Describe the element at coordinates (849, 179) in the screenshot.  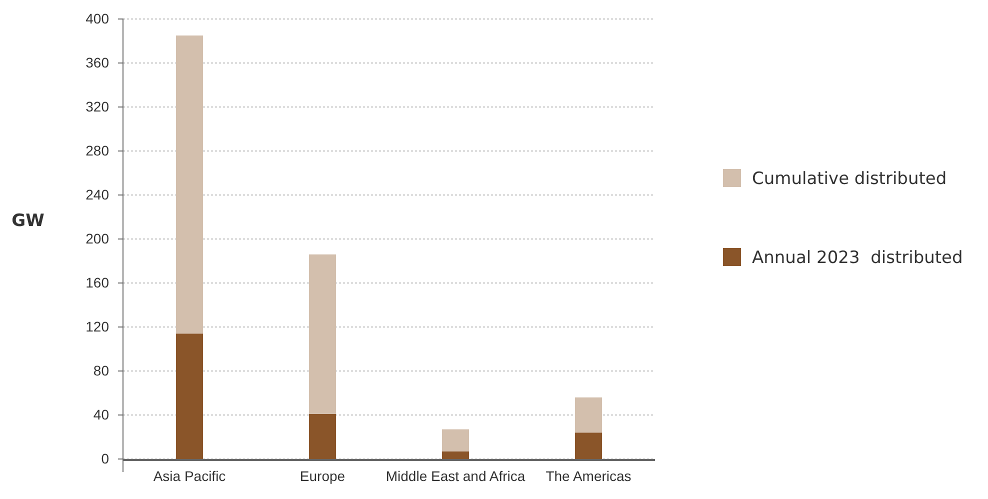
I see `legend-label: Cumulative distributed` at that location.